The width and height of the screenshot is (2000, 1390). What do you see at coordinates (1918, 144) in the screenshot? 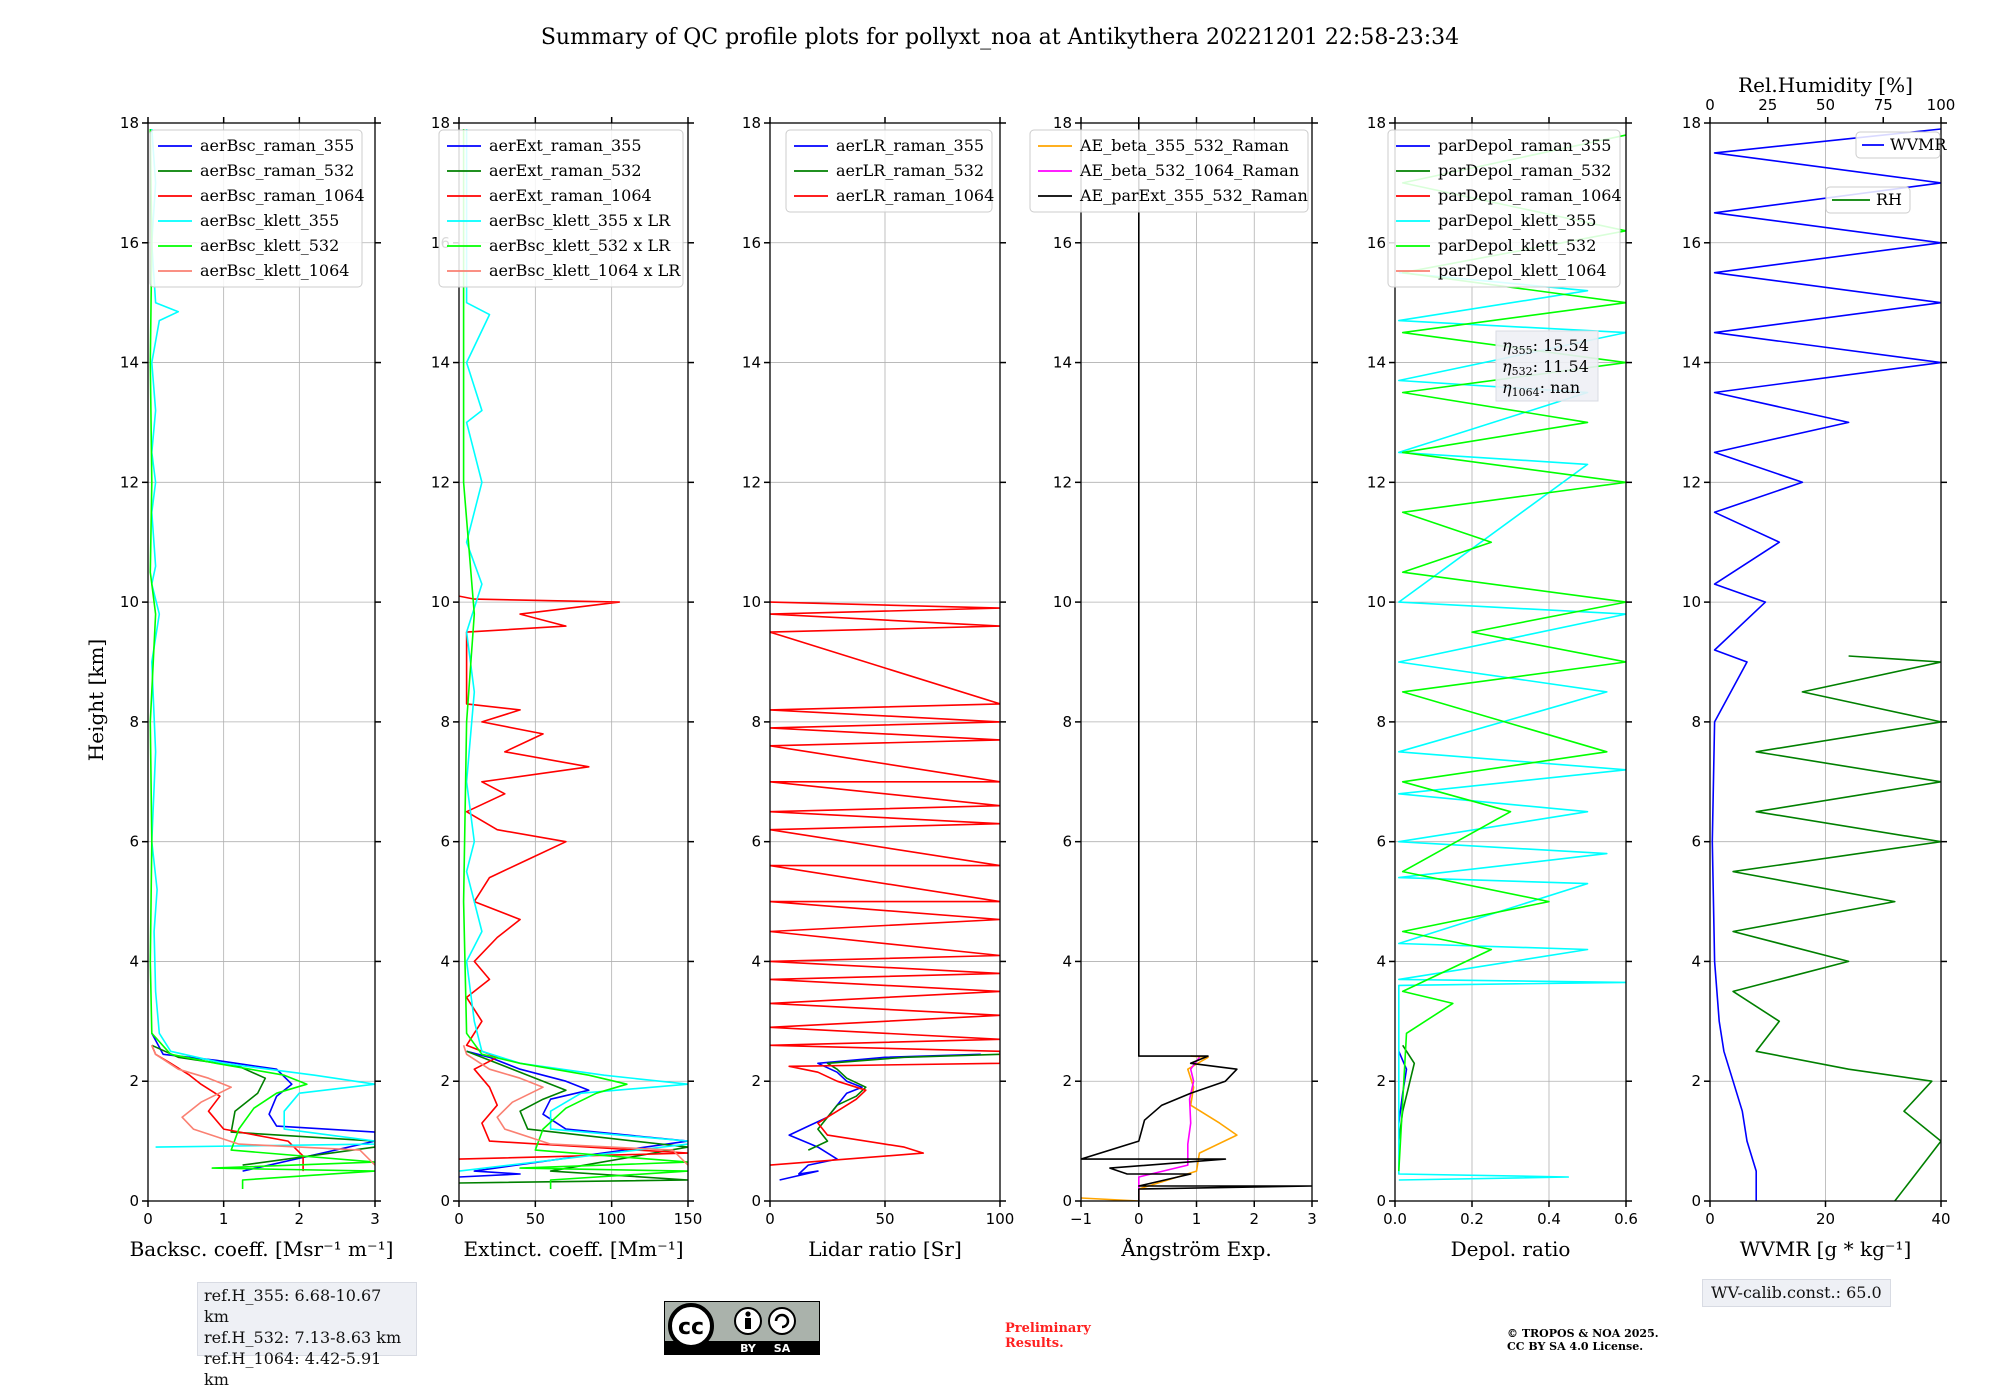
I see `legend-label: WVMR` at bounding box center [1918, 144].